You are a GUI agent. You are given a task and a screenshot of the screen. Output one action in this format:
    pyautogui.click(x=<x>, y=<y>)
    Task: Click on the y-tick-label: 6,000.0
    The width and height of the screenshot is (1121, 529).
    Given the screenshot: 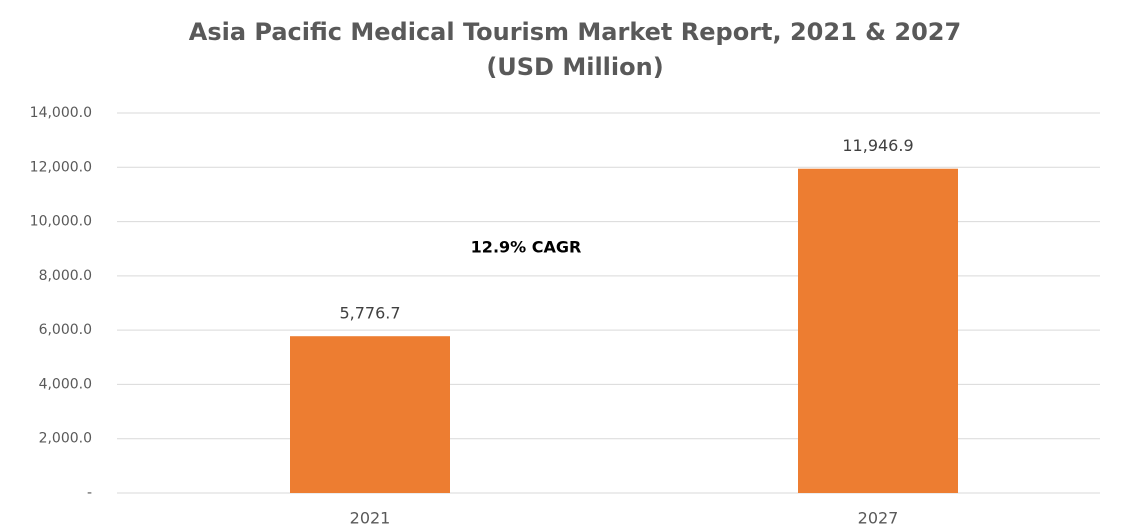 What is the action you would take?
    pyautogui.click(x=65, y=330)
    